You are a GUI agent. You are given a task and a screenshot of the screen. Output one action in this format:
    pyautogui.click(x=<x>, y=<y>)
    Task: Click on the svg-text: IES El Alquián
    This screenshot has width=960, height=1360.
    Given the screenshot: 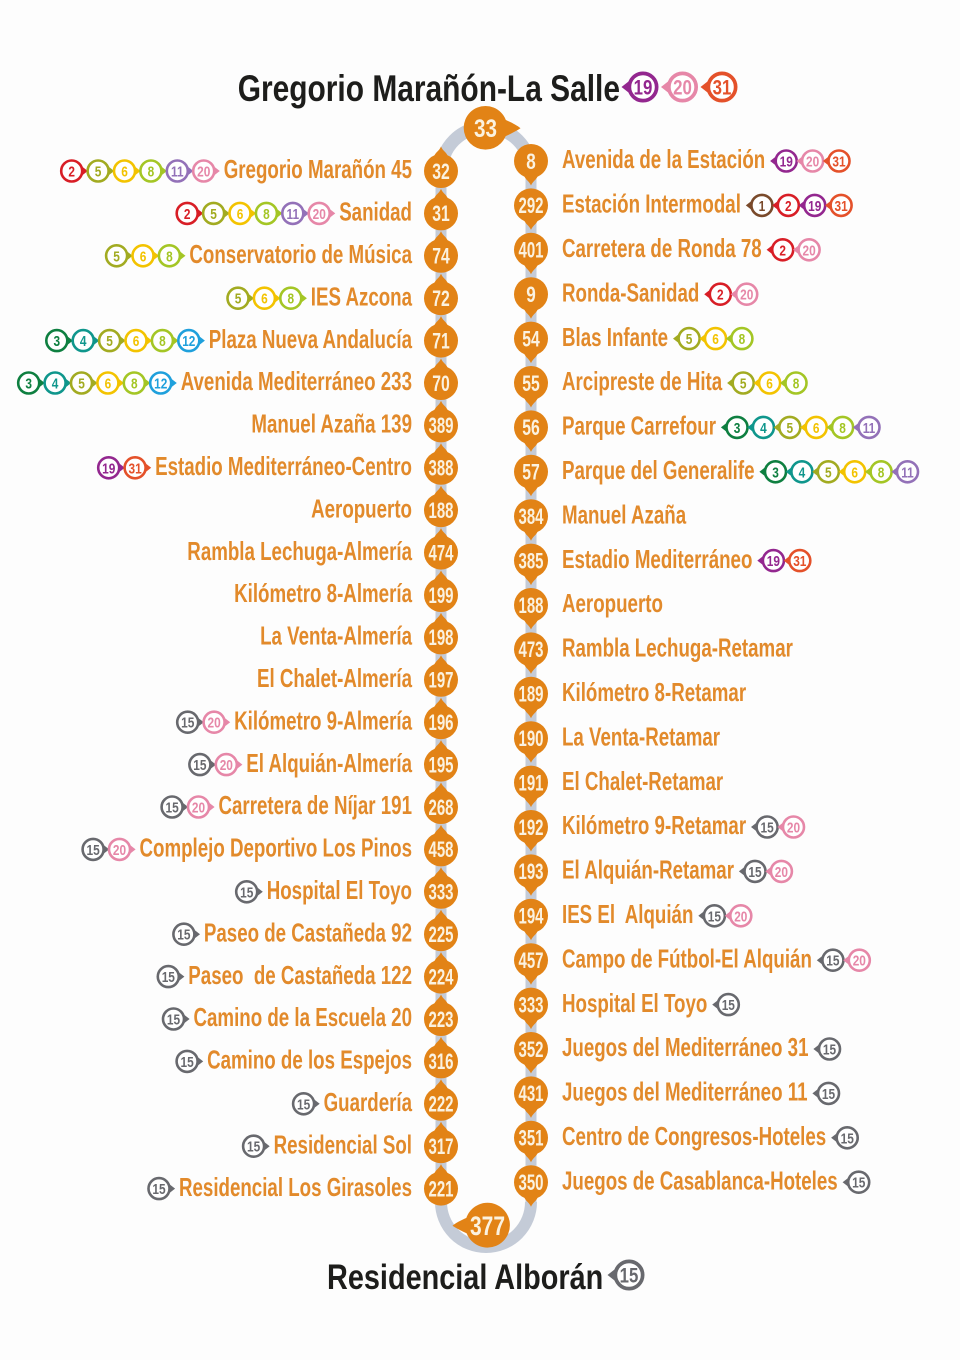 What is the action you would take?
    pyautogui.click(x=627, y=914)
    